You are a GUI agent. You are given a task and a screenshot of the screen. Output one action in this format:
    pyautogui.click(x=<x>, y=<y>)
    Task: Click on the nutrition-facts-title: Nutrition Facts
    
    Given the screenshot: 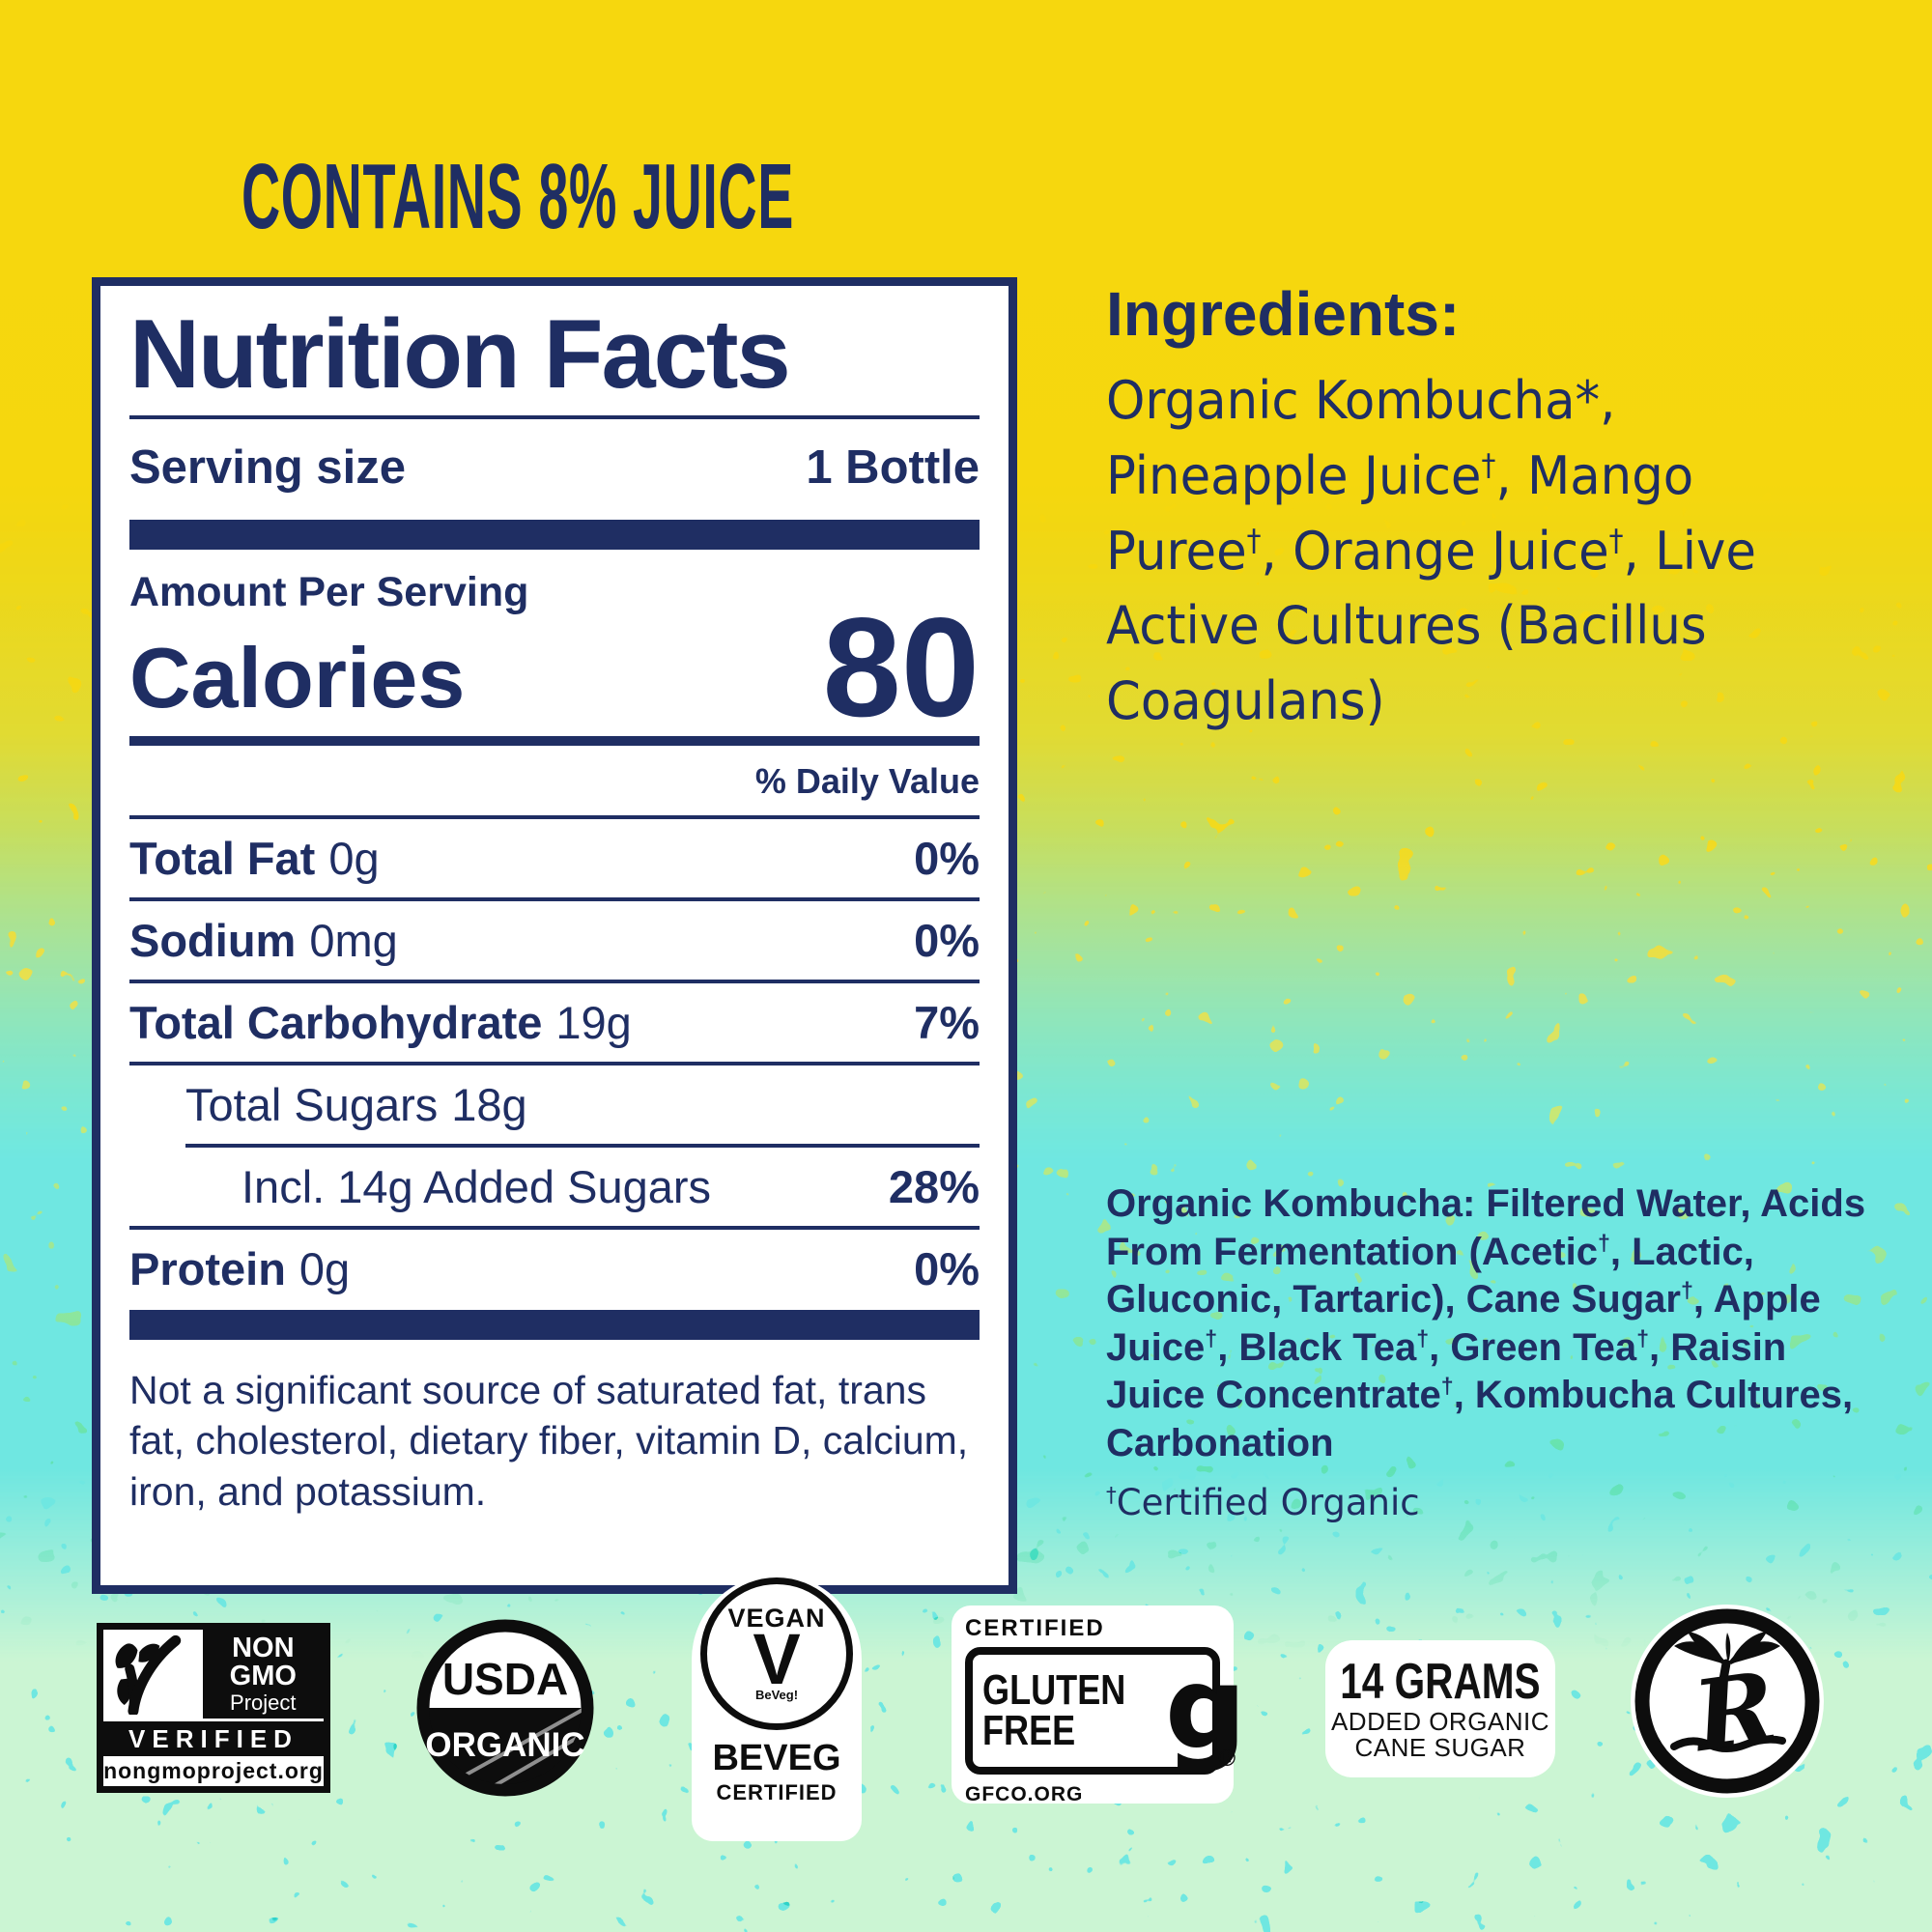 What is the action you would take?
    pyautogui.click(x=460, y=354)
    